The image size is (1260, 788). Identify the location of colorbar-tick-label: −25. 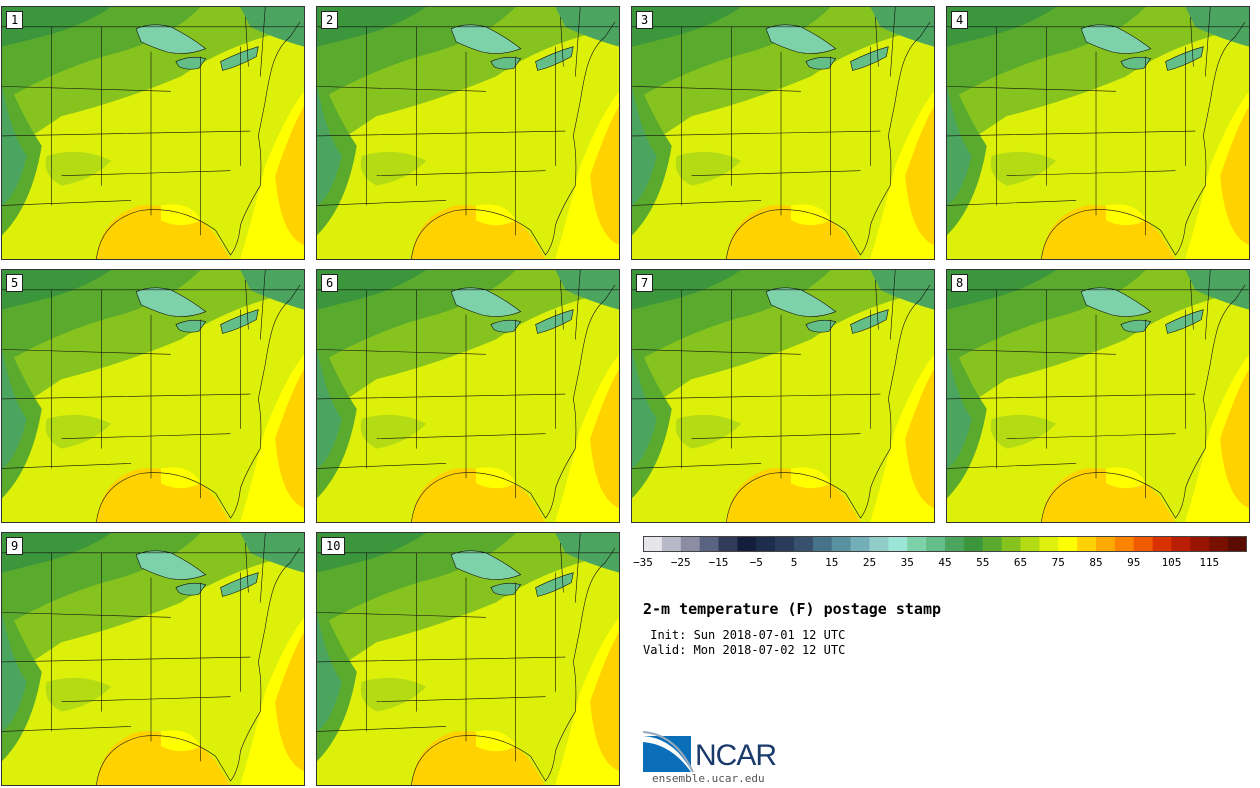
(680, 562).